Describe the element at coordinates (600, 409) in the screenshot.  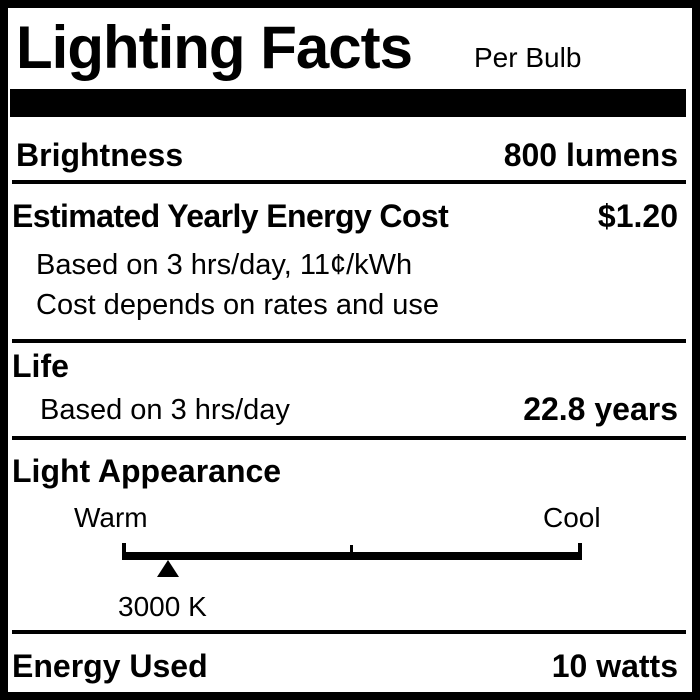
I see `life-value: 22.8 years` at that location.